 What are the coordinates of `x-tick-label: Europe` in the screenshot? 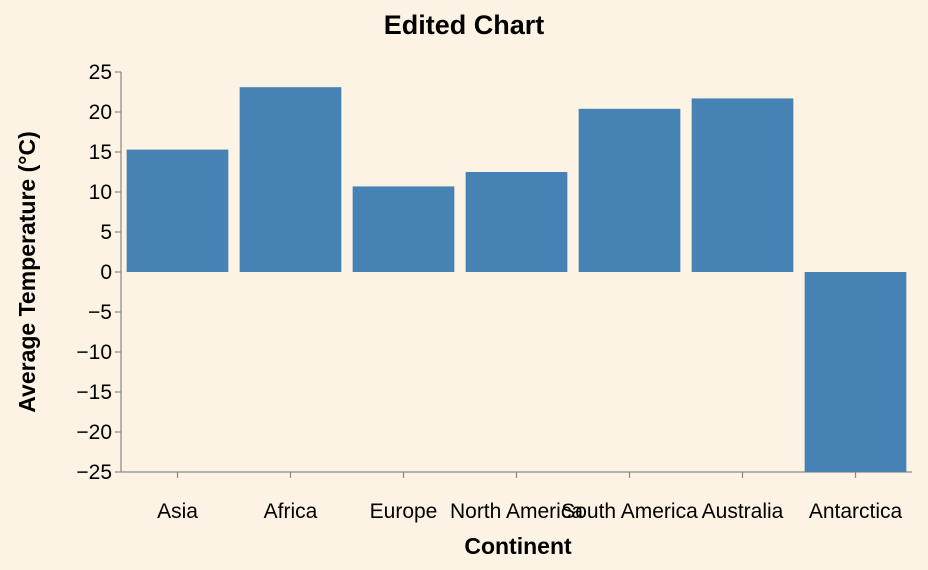 It's located at (404, 511).